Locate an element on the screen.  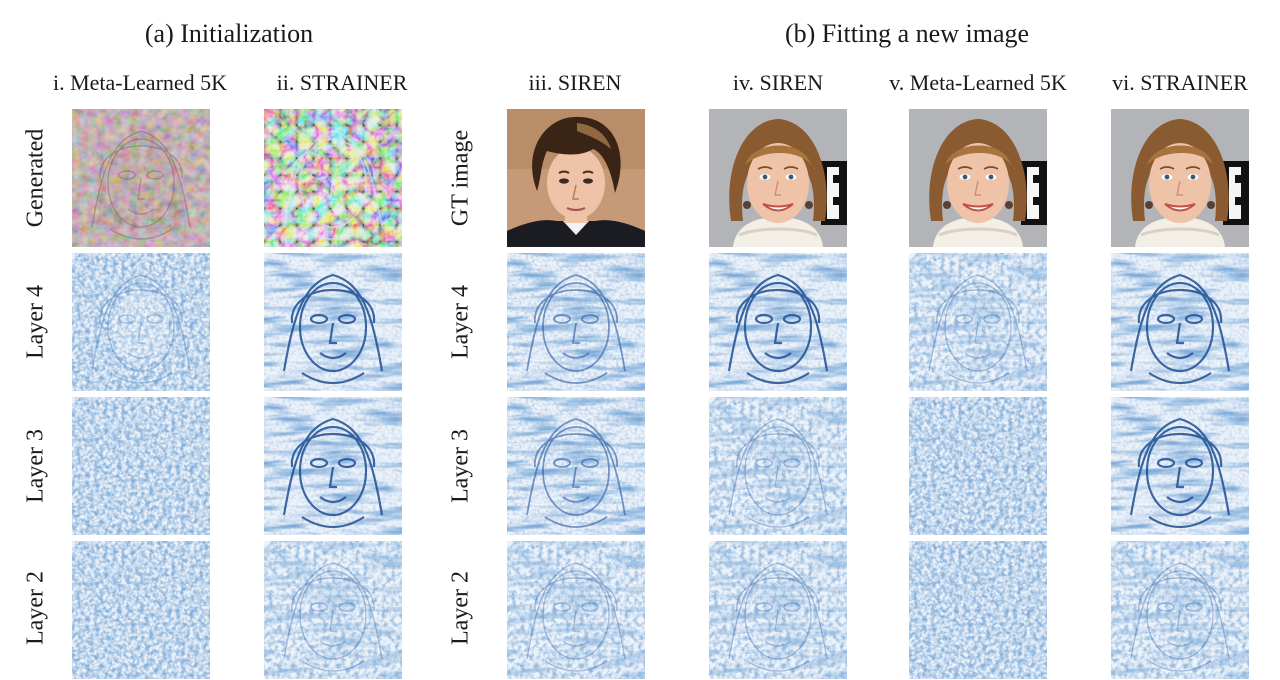
panel-col6-layer4 is located at coordinates (1180, 322).